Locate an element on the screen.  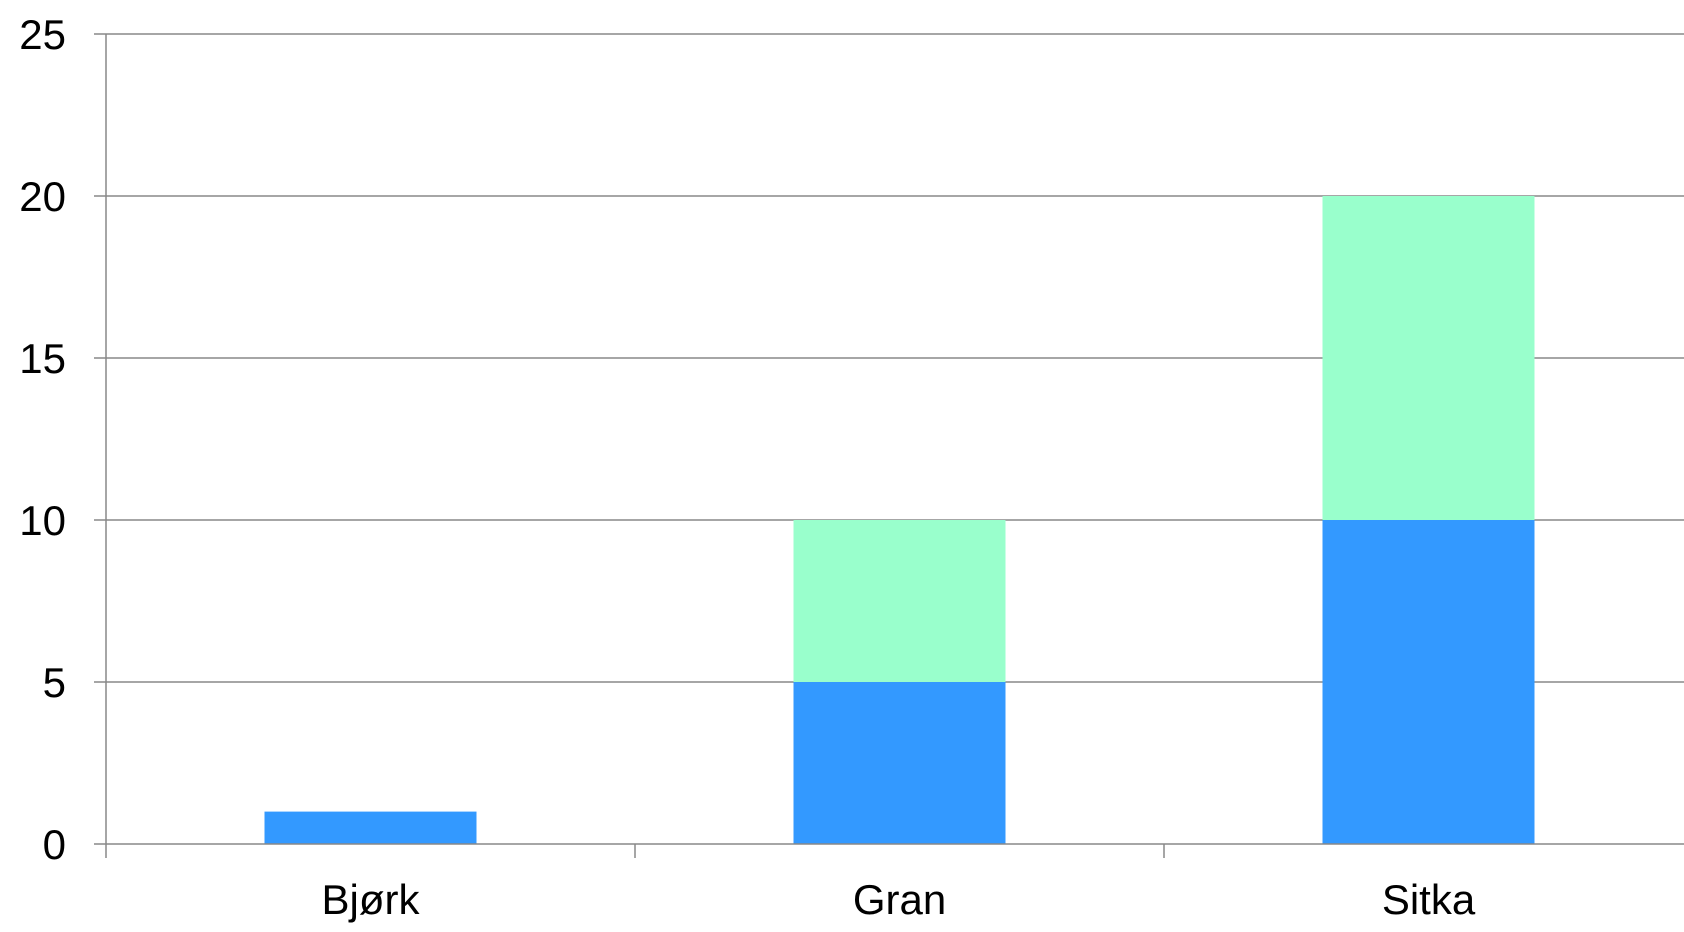
y-tick-label: 15 is located at coordinates (42, 358).